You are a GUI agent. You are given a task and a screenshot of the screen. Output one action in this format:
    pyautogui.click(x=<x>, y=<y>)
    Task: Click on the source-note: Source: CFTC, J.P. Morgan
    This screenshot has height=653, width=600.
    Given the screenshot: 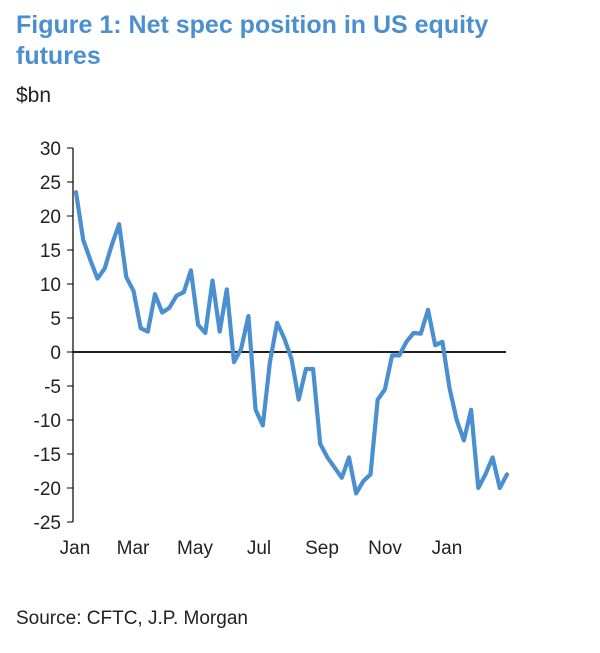 What is the action you would take?
    pyautogui.click(x=132, y=618)
    